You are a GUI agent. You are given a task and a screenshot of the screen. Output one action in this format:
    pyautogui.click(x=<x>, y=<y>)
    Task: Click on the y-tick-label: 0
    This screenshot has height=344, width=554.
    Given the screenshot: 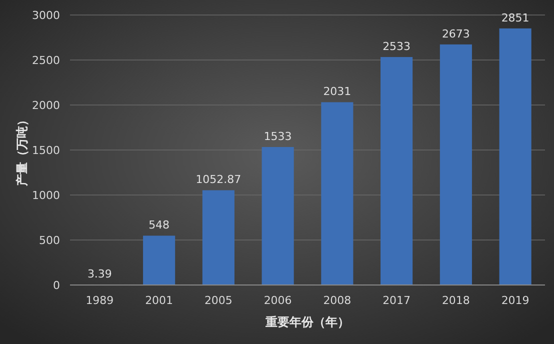 What is the action you would take?
    pyautogui.click(x=56, y=285)
    